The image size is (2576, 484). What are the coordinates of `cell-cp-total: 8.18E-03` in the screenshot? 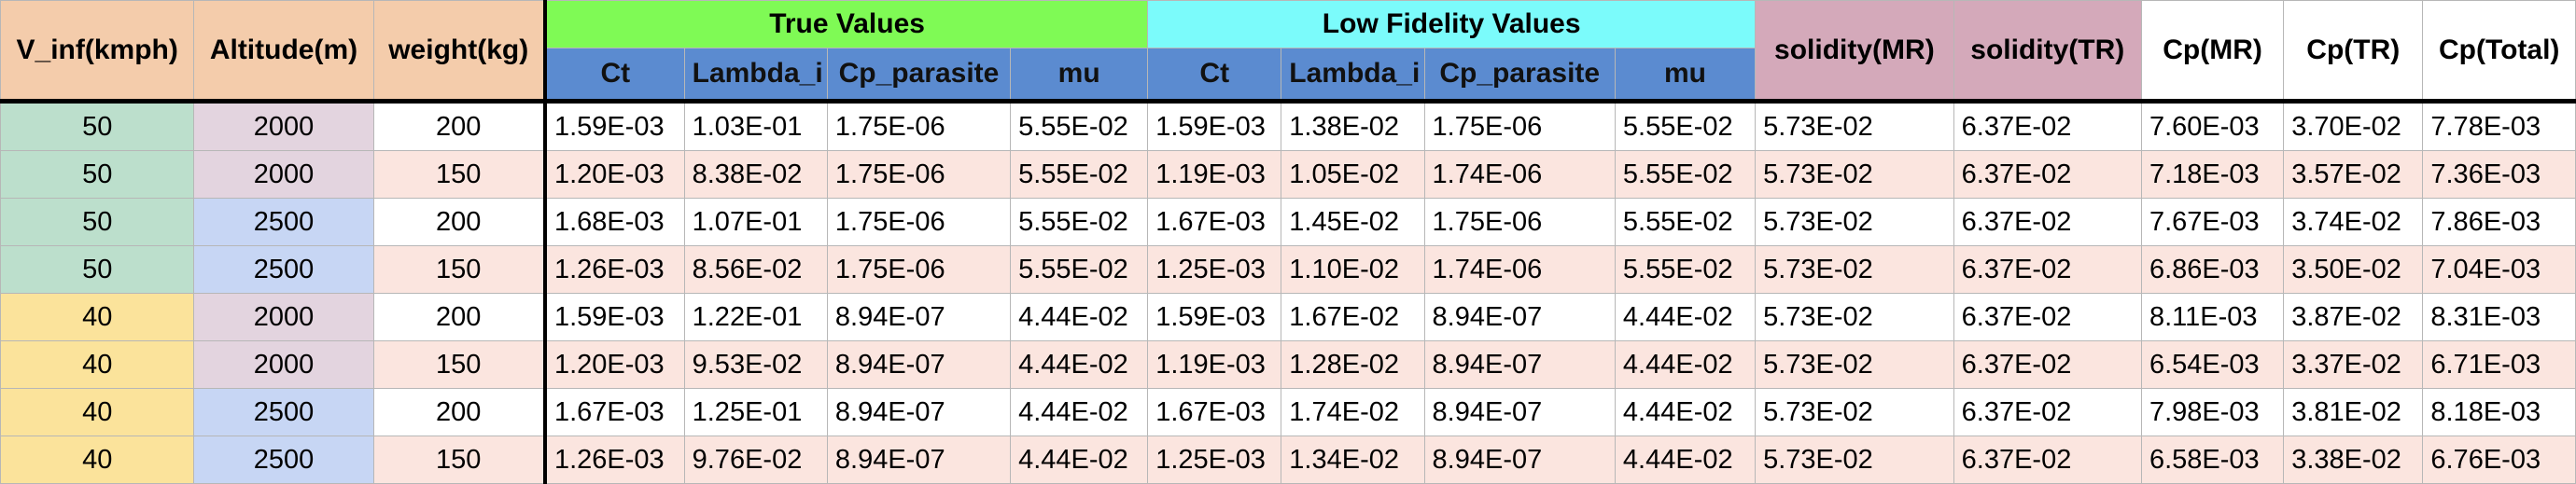 It's located at (2499, 412).